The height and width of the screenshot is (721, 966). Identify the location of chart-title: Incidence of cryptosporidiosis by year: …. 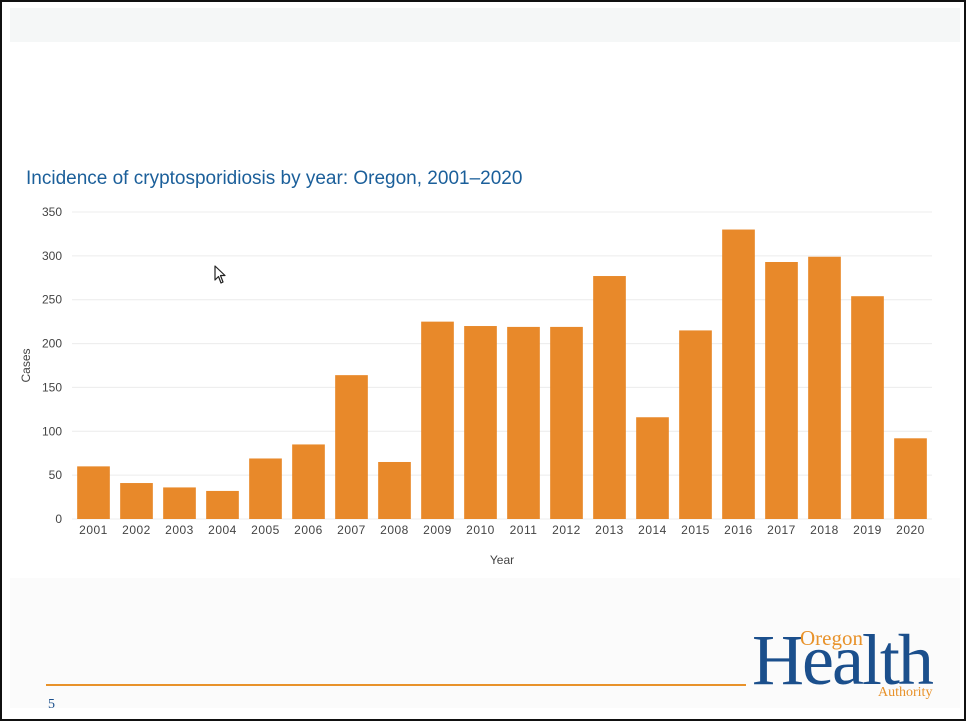
(274, 178).